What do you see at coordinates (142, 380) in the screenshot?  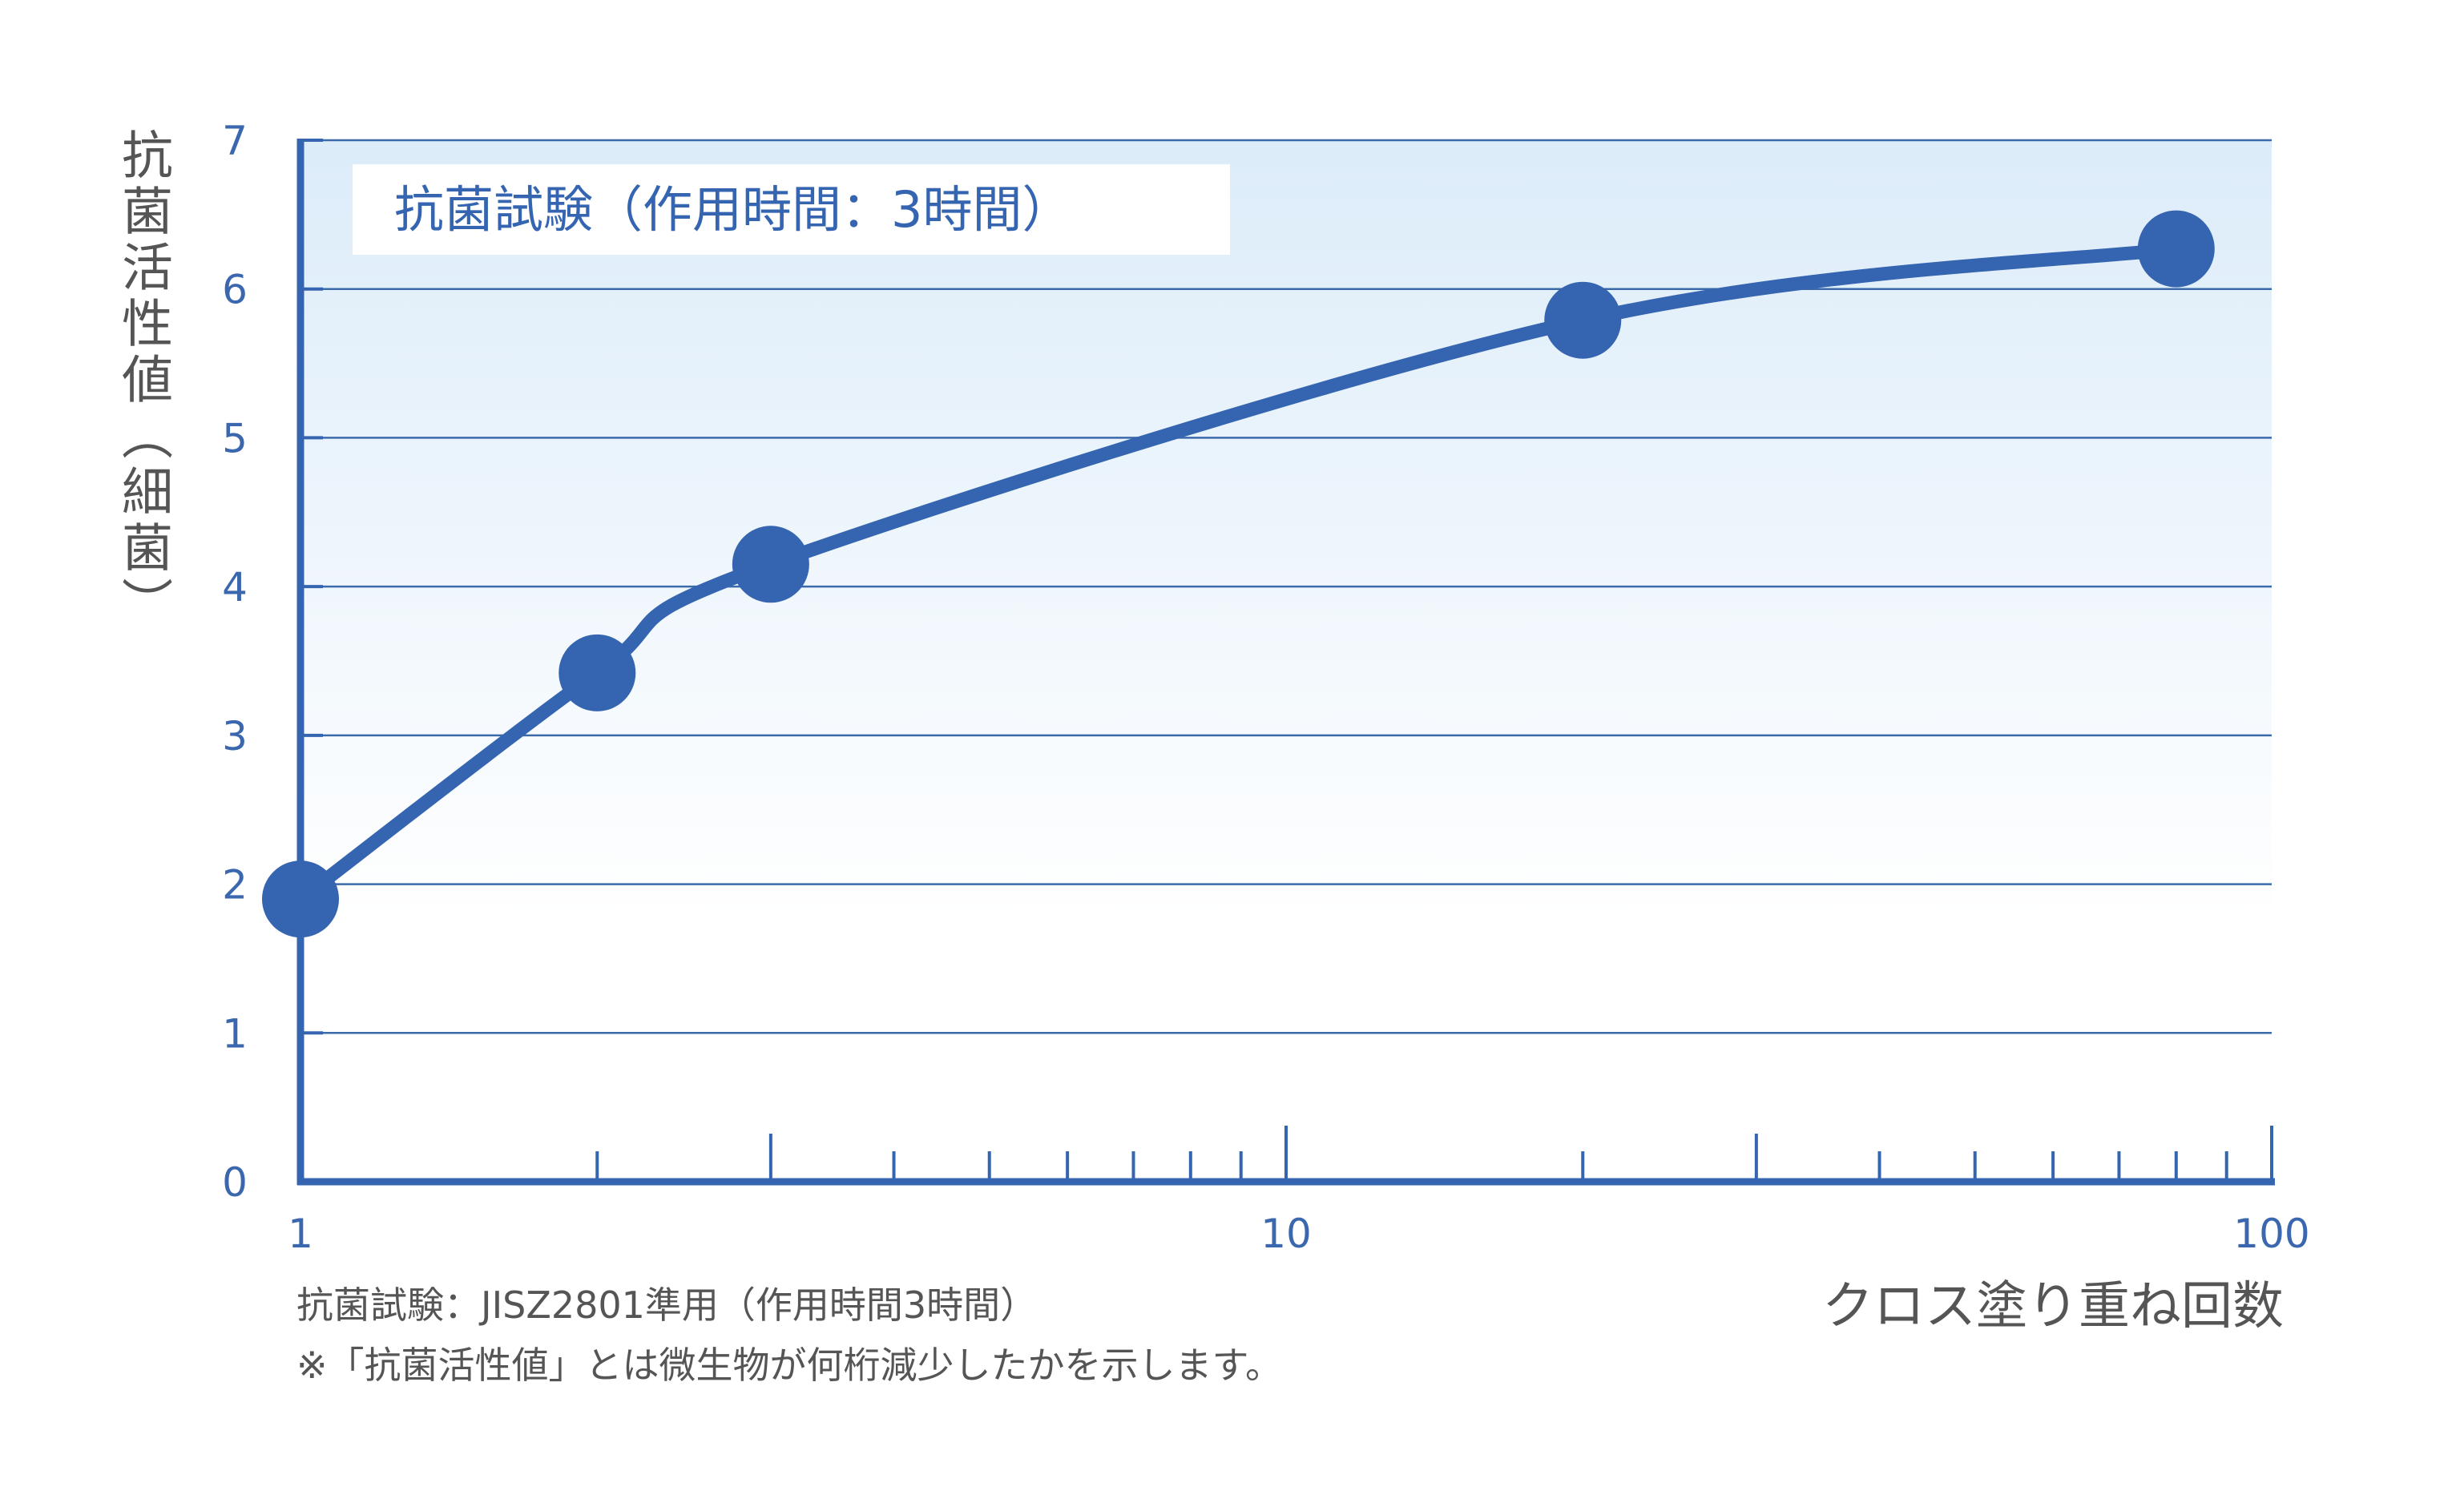 I see `y-axis-label: 抗菌活性値（細菌）` at bounding box center [142, 380].